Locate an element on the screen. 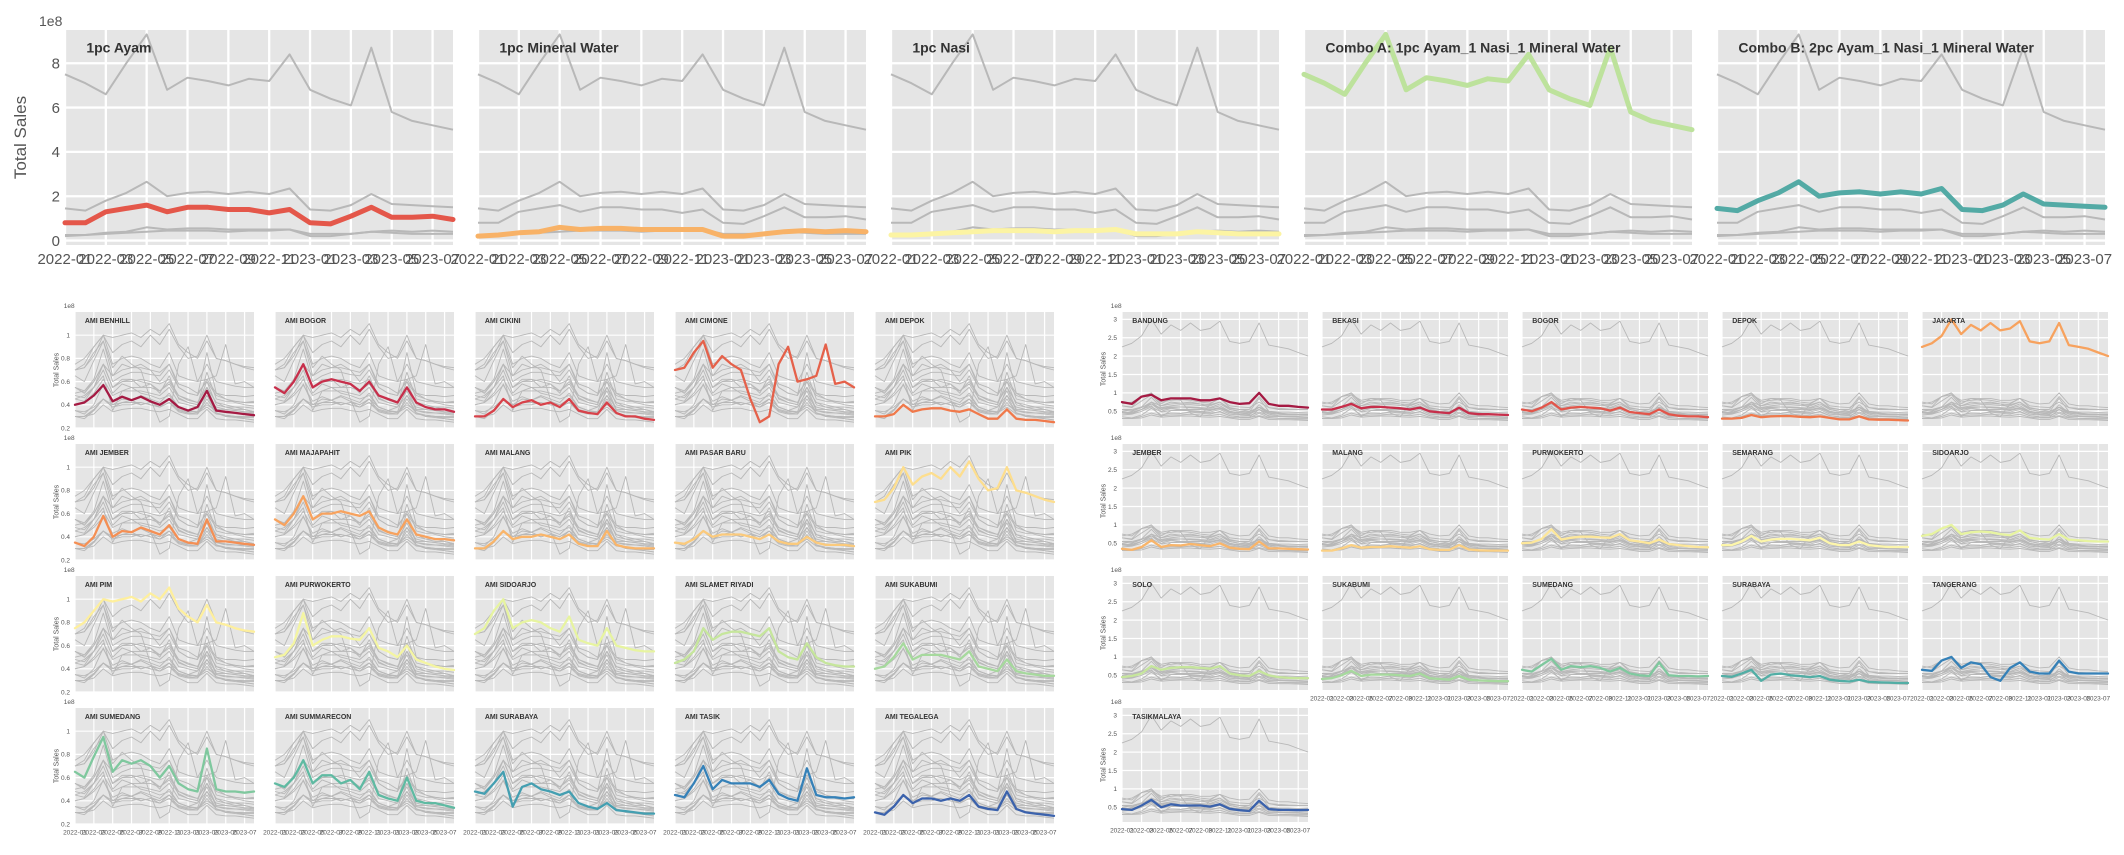 Image resolution: width=2124 pixels, height=855 pixels. x-tick-label: 2022-05 is located at coordinates (1361, 699).